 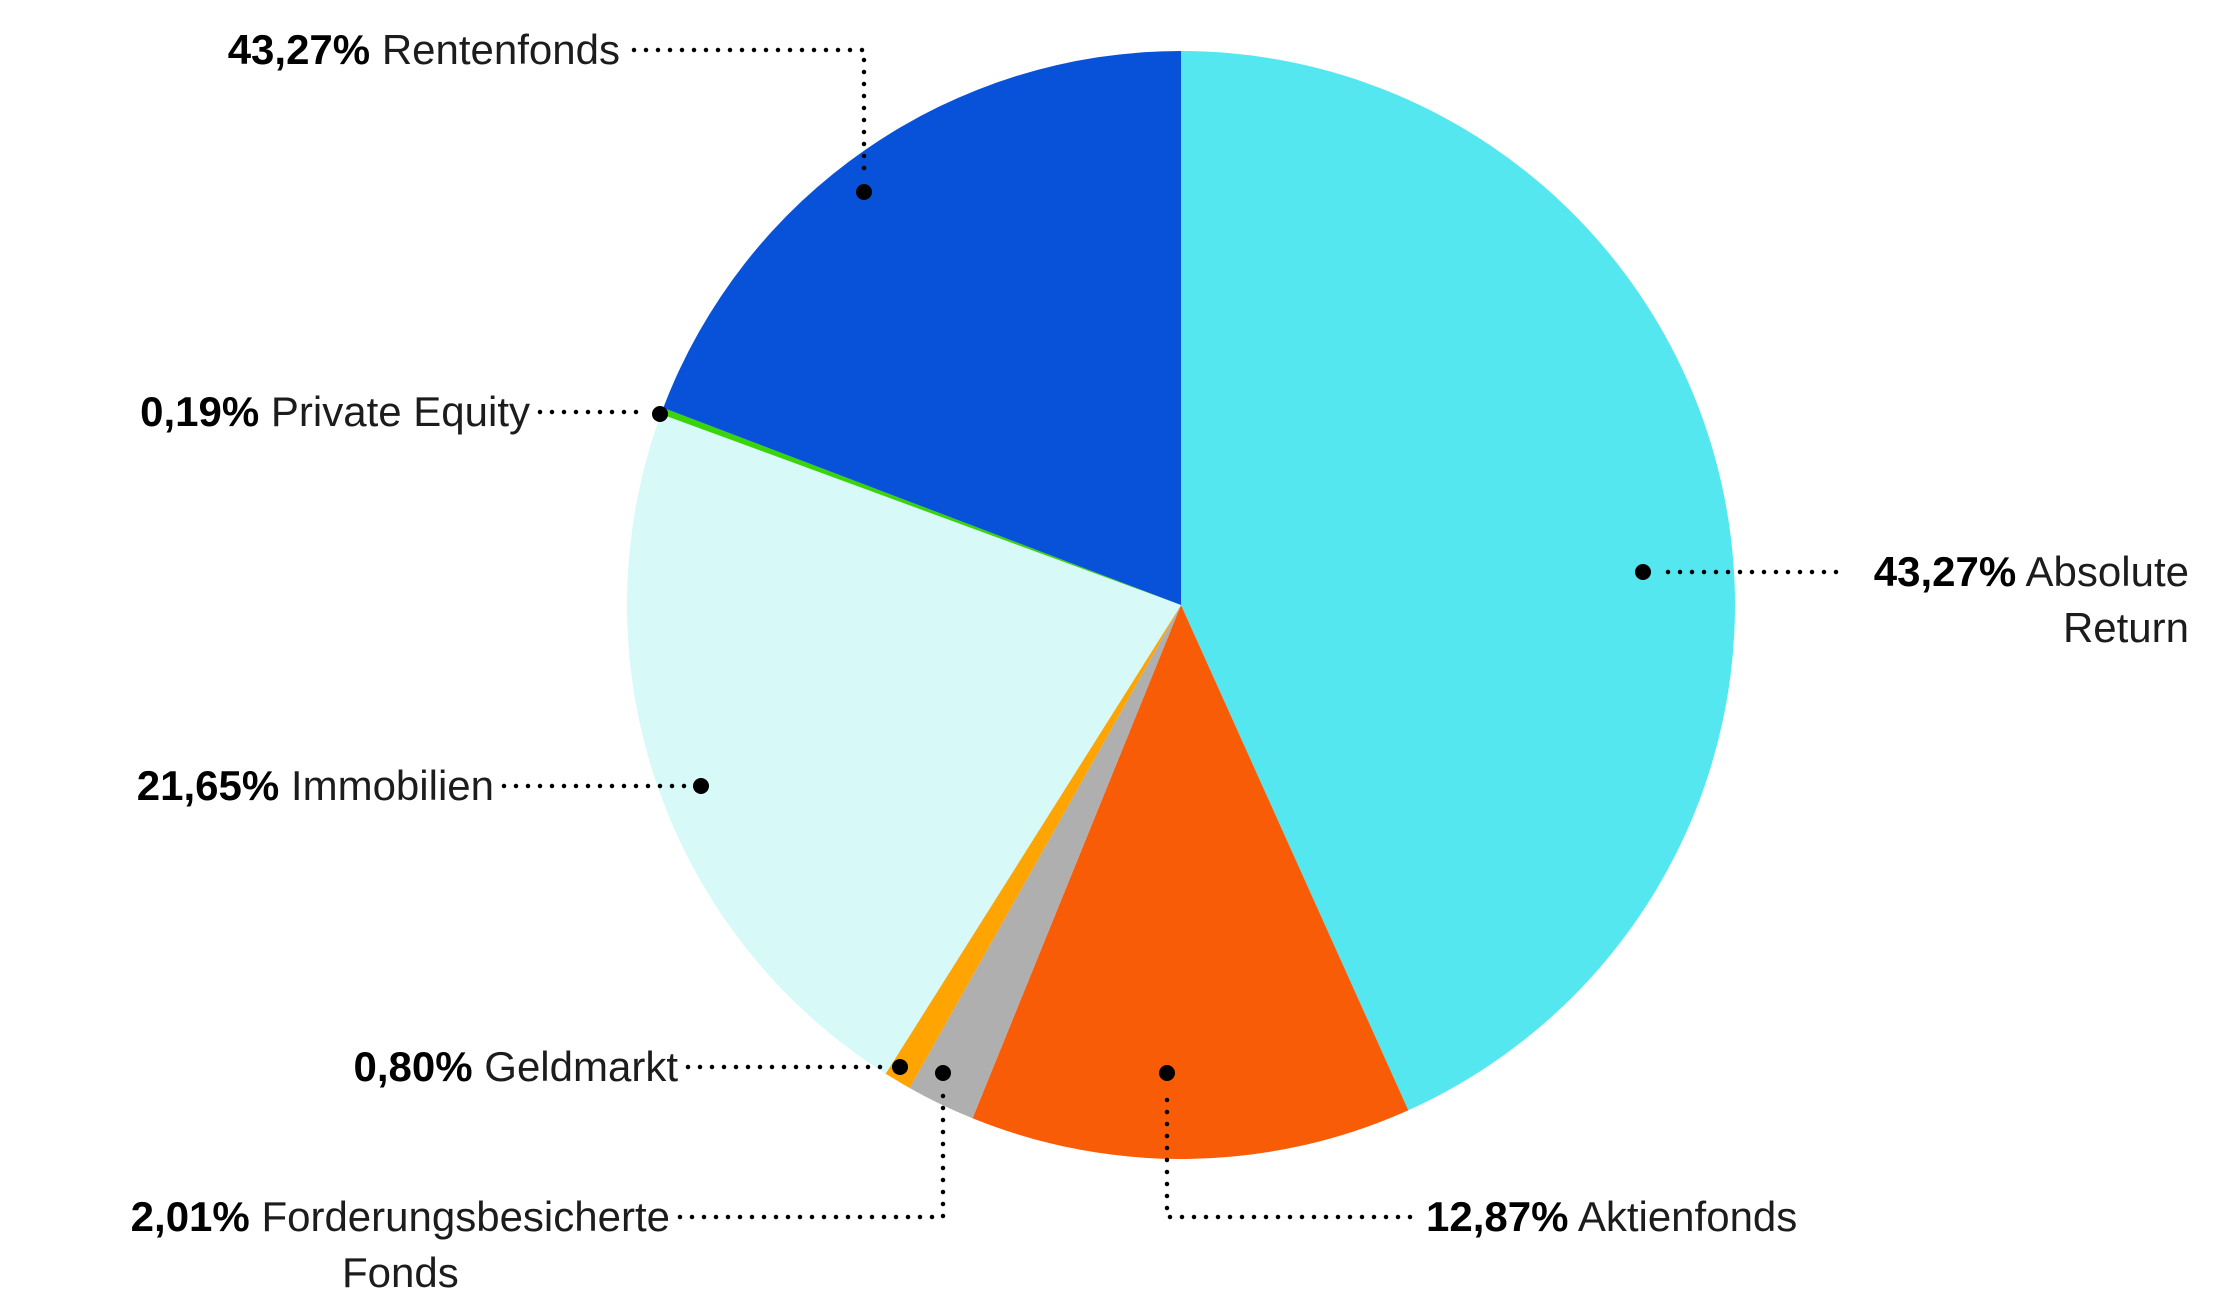 I want to click on label-rentenfonds: 43,27% Rentenfonds, so click(x=424, y=50).